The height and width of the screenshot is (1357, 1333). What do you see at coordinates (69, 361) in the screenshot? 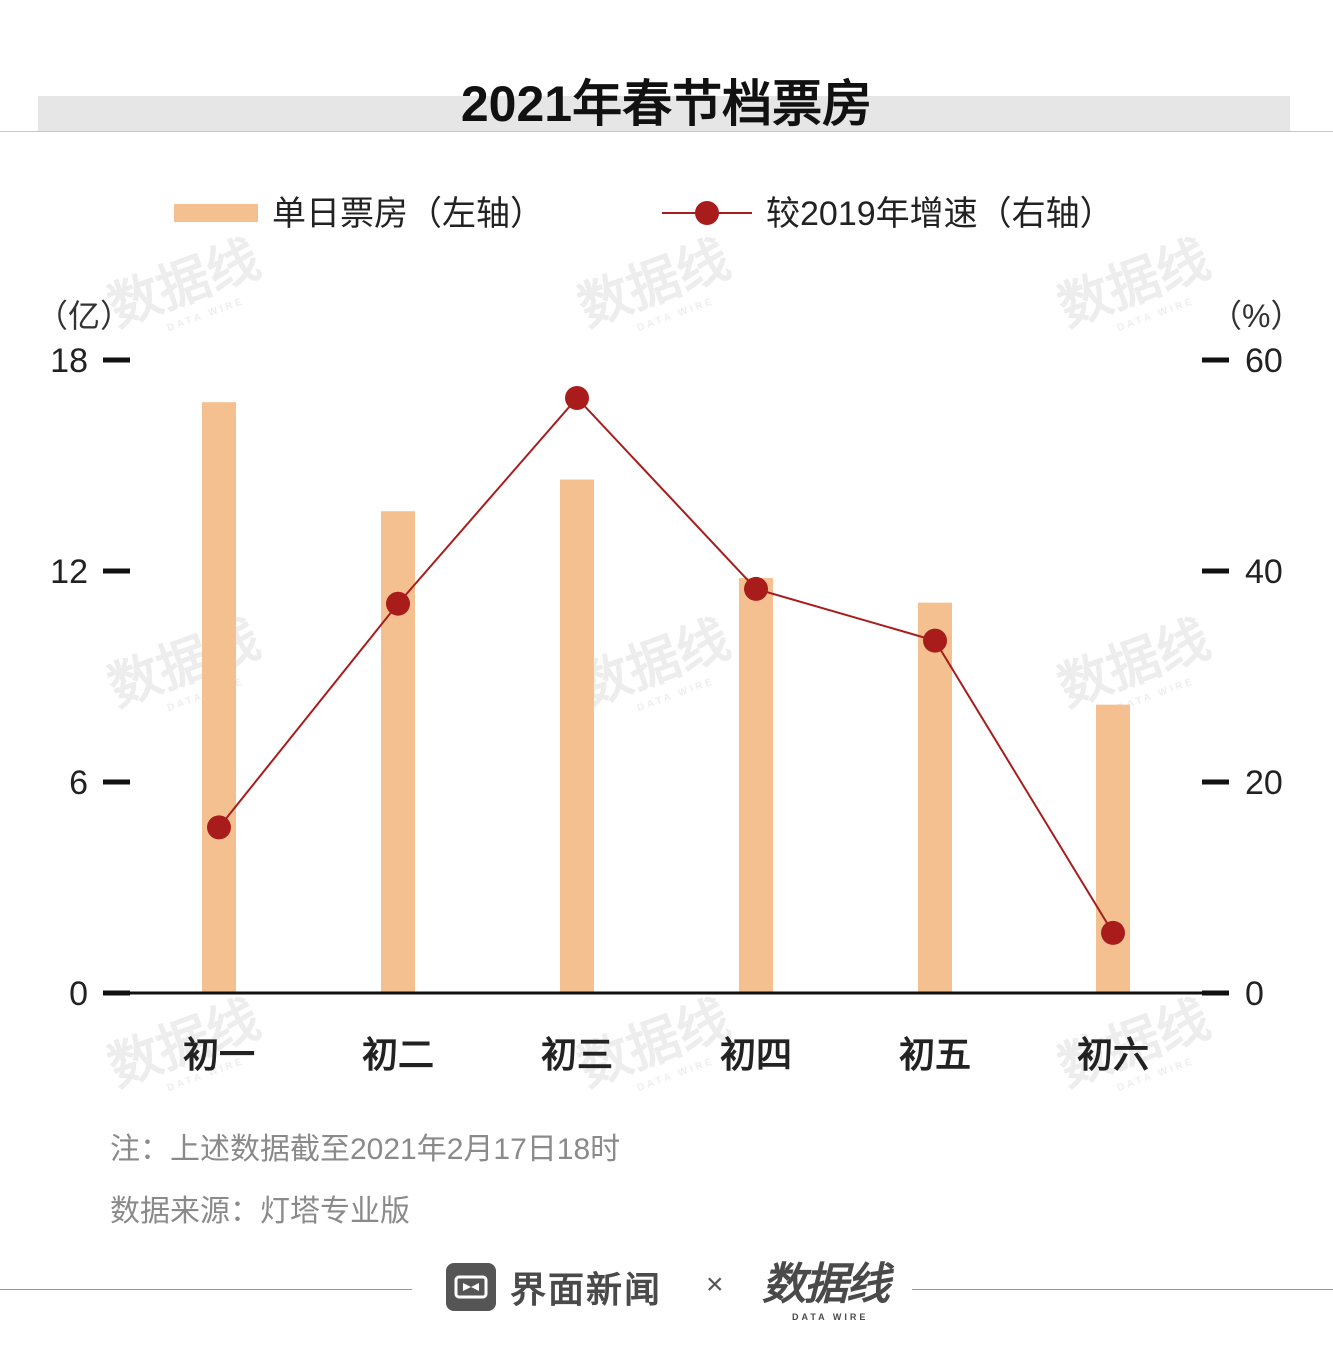
I see `left-tick-label-3: 18` at bounding box center [69, 361].